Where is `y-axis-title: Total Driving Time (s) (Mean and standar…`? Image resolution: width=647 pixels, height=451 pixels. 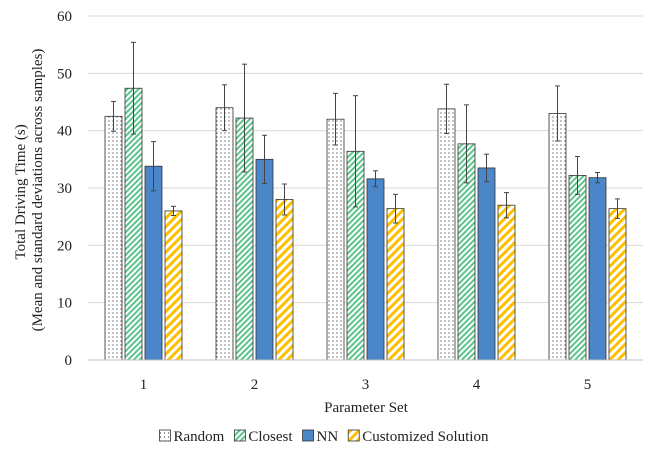
y-axis-title: Total Driving Time (s) (Mean and standar… is located at coordinates (29, 190).